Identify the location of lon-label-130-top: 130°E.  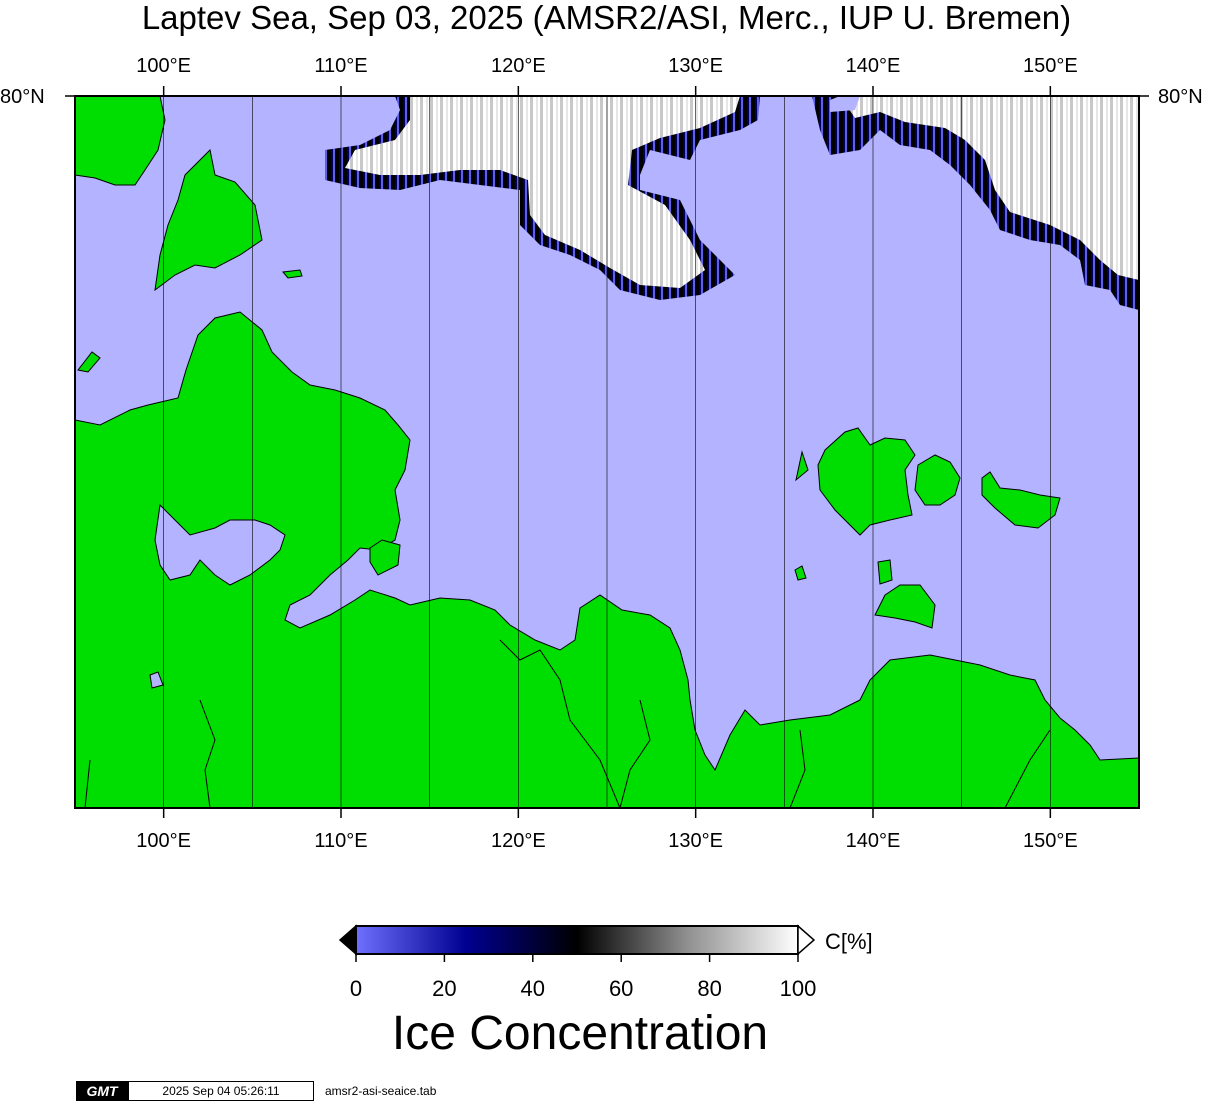
(696, 66).